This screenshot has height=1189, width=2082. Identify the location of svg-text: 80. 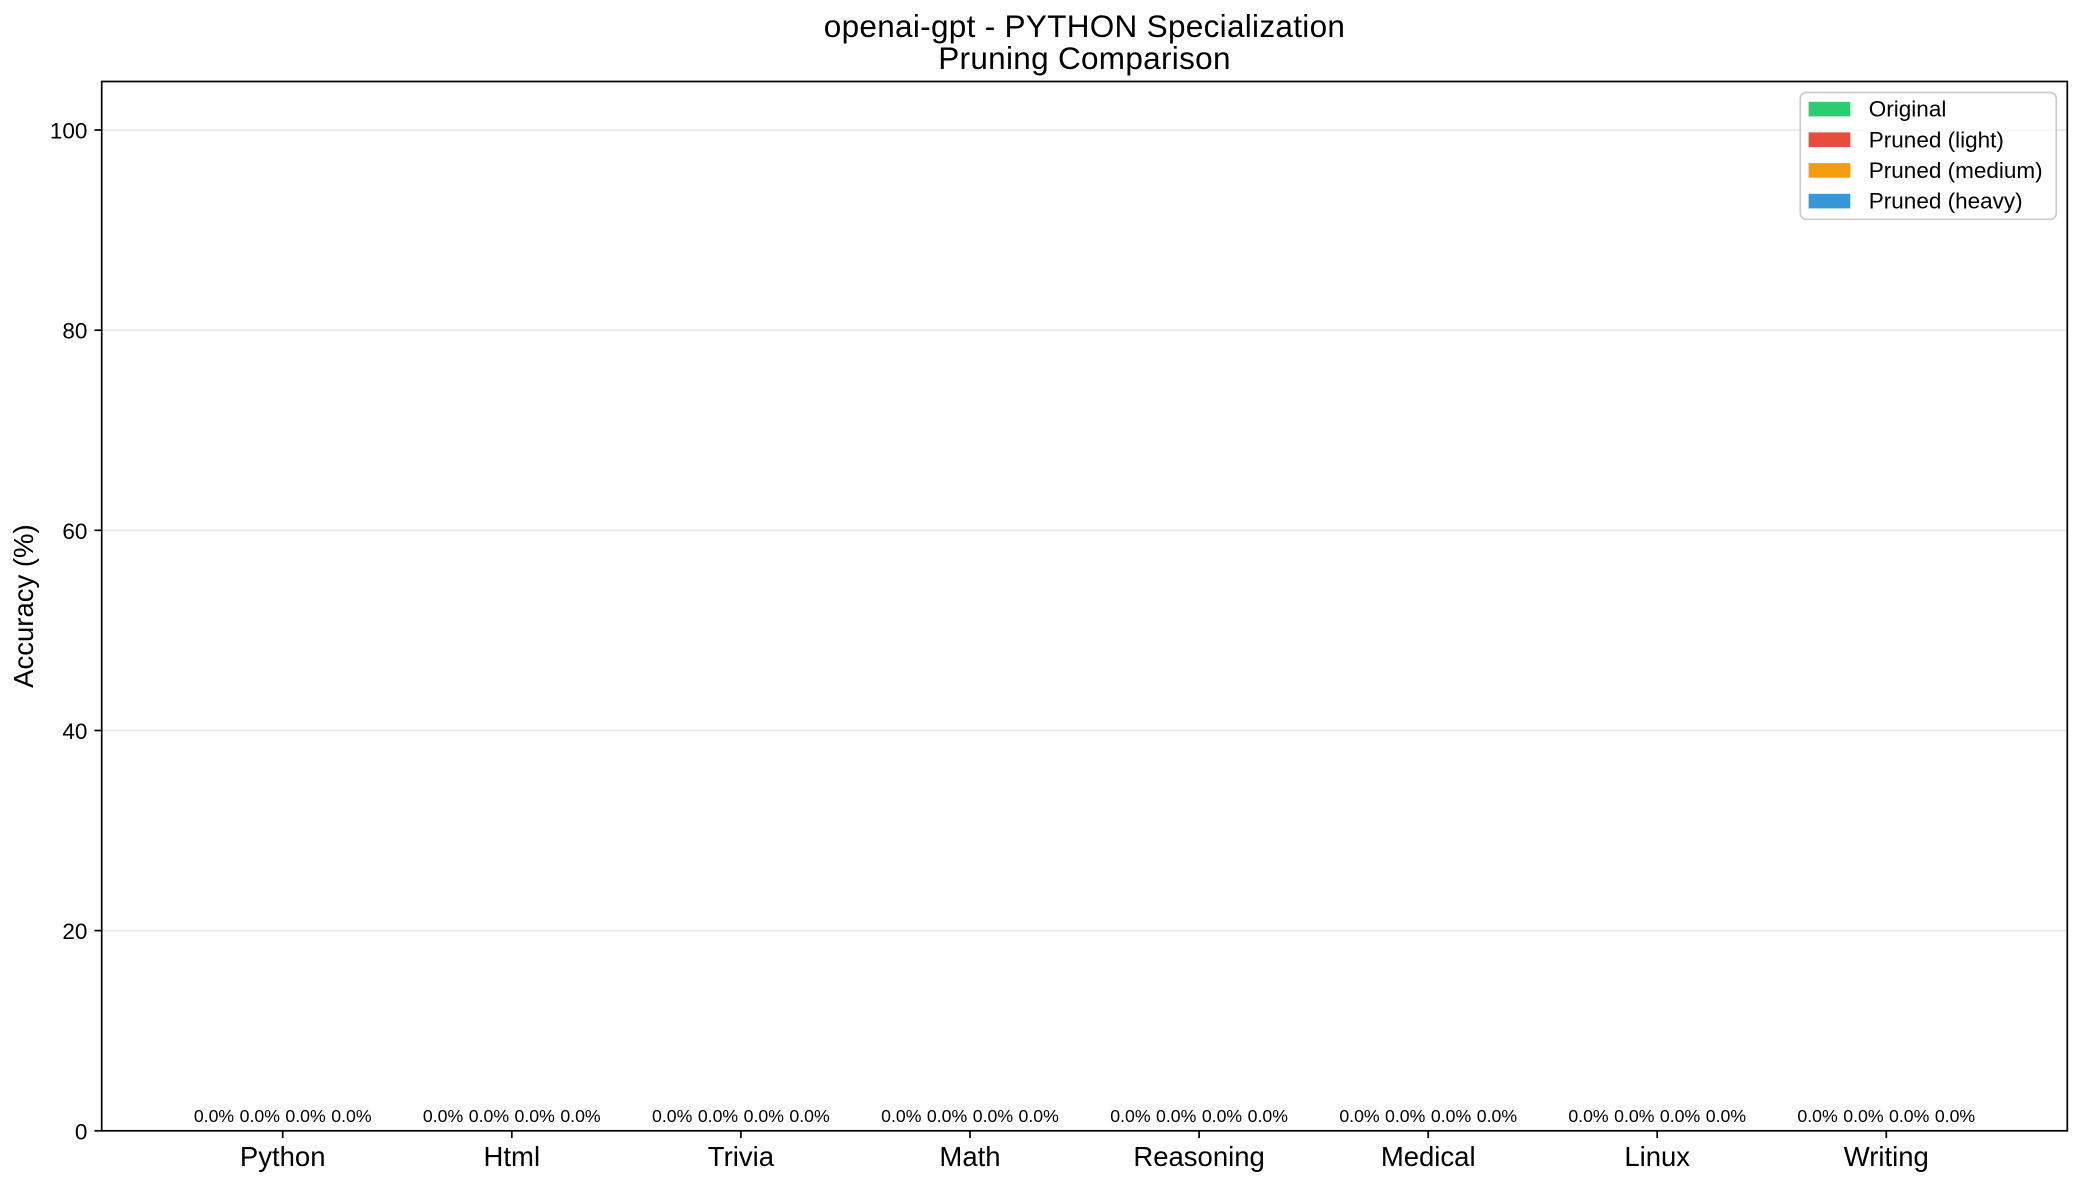
(74, 331).